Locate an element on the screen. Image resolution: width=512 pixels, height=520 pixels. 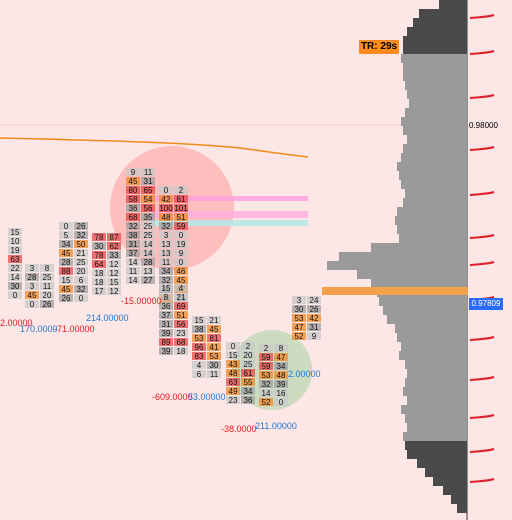
delta-label: 2.00000 is located at coordinates (16, 323).